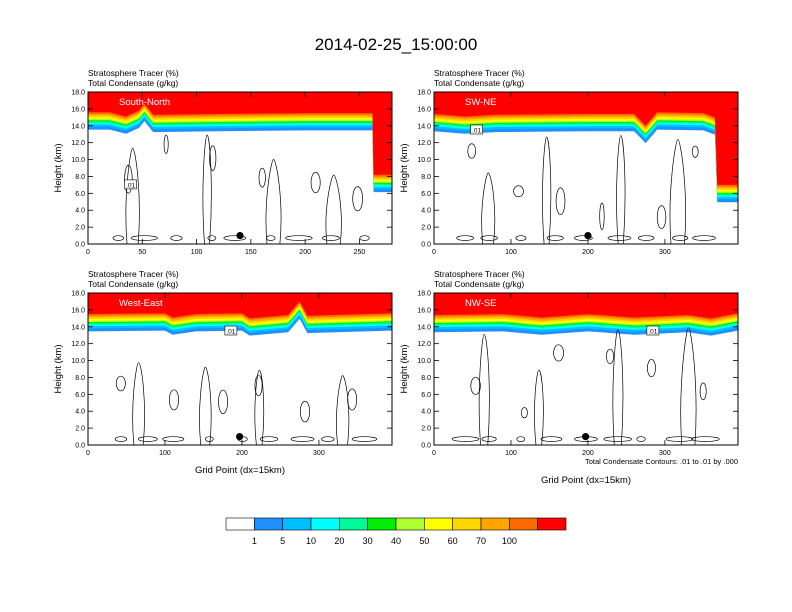 The image size is (792, 612). I want to click on x-axis-label: Grid Point (dx=15km), so click(240, 470).